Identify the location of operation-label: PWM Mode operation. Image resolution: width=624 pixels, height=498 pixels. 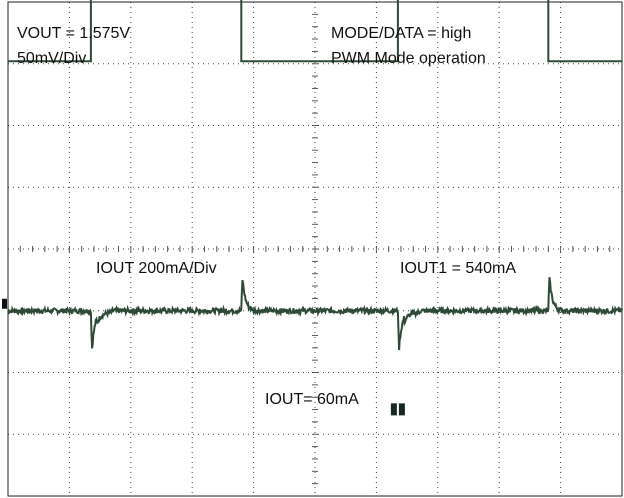
(408, 58).